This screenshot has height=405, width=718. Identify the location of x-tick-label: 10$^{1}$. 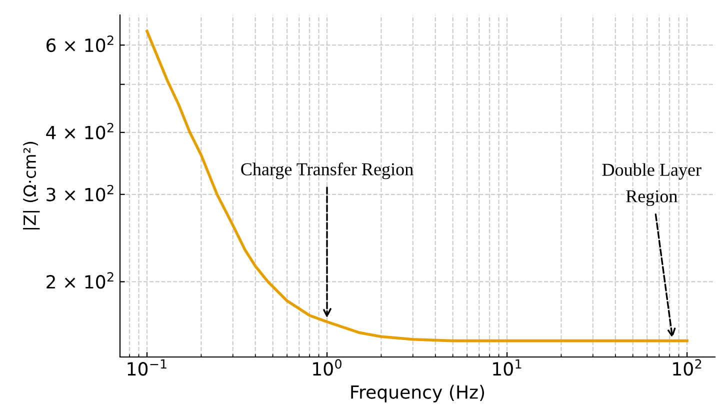
(507, 367).